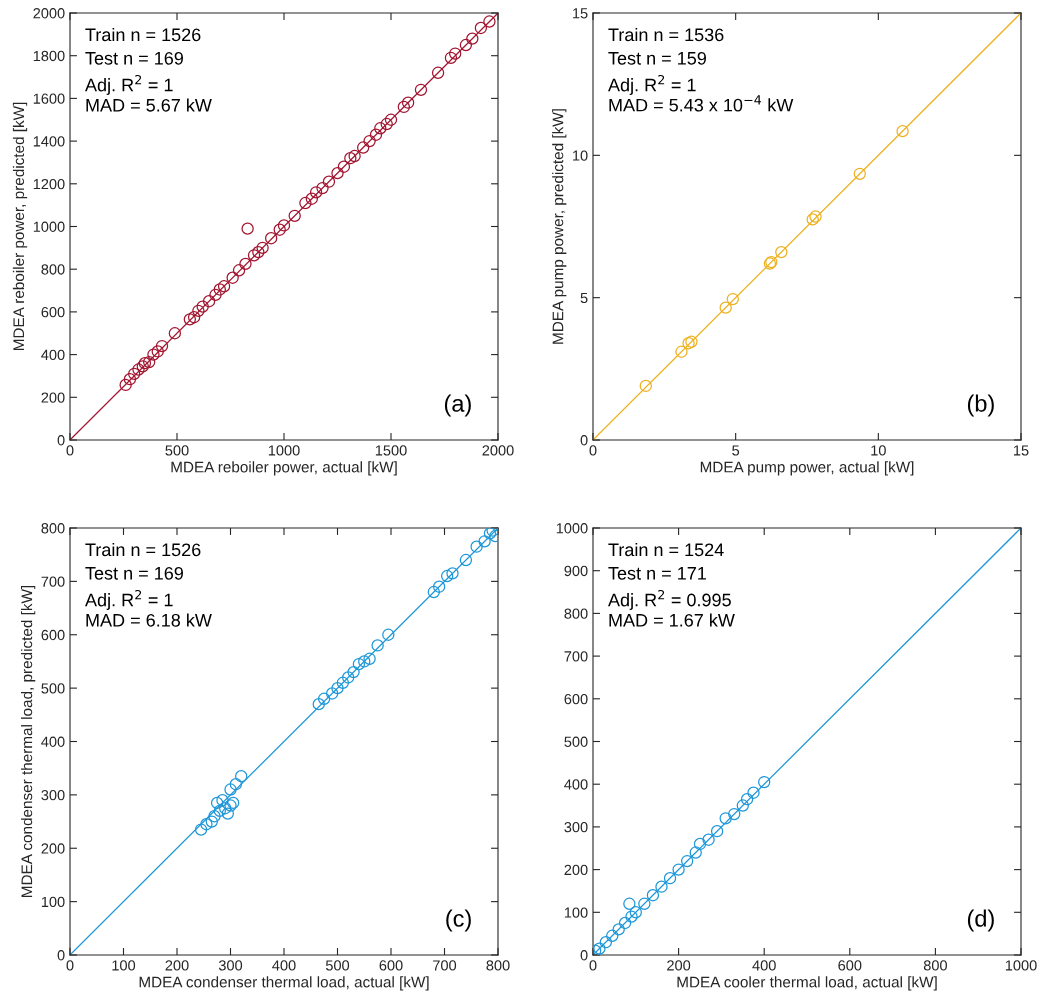 This screenshot has height=1001, width=1038. What do you see at coordinates (580, 13) in the screenshot?
I see `y-tick-label: 15` at bounding box center [580, 13].